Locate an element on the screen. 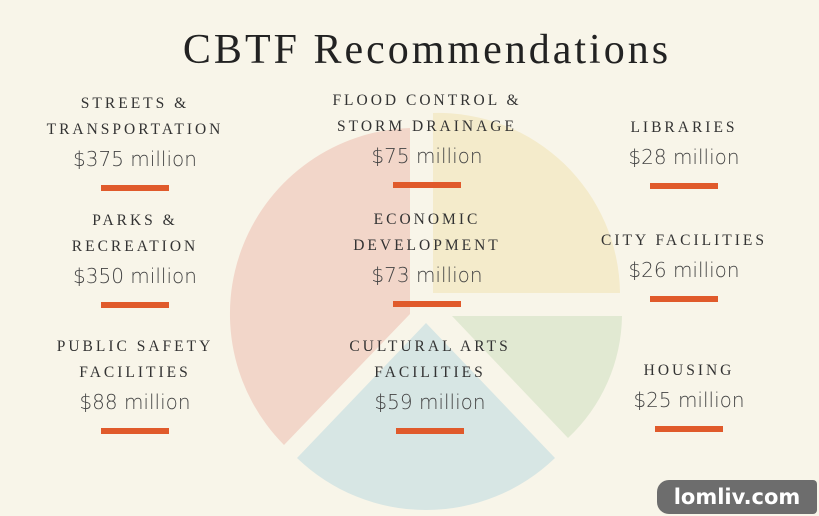 Image resolution: width=819 pixels, height=516 pixels. pie-slice-red is located at coordinates (319, 286).